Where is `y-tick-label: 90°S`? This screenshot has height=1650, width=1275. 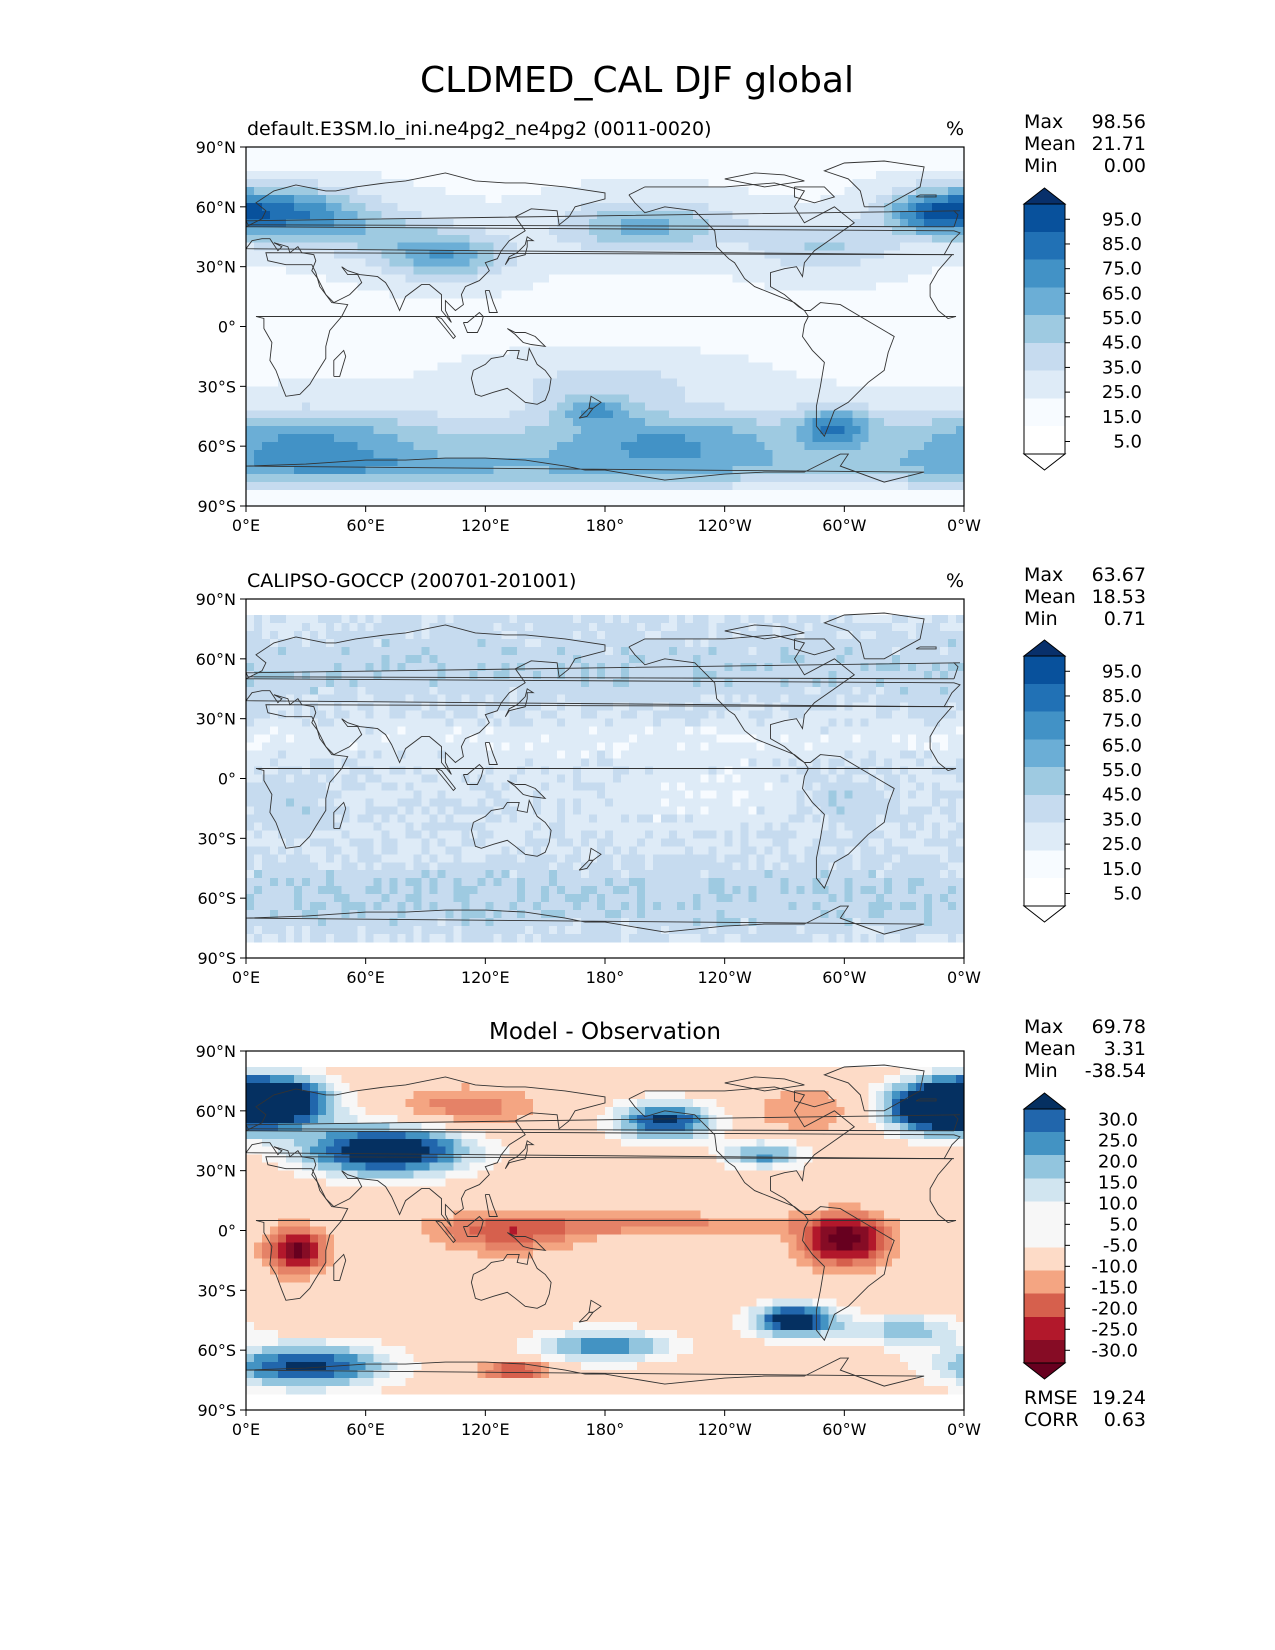
y-tick-label: 90°S is located at coordinates (216, 506).